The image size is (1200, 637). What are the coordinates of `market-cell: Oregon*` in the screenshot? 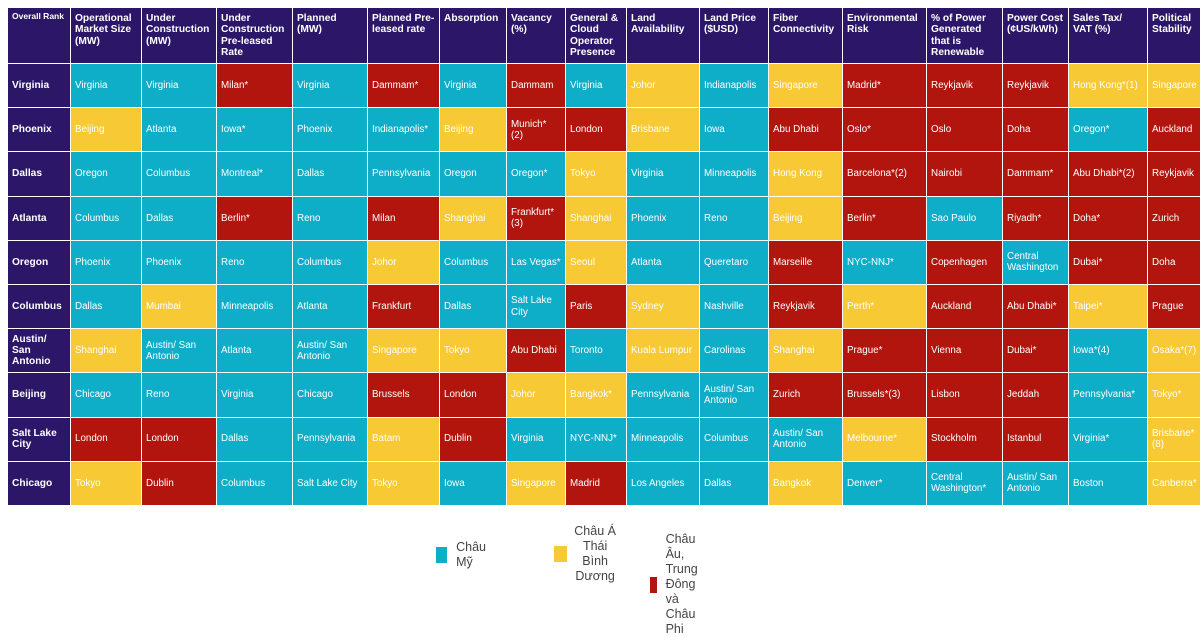 It's located at (1108, 130).